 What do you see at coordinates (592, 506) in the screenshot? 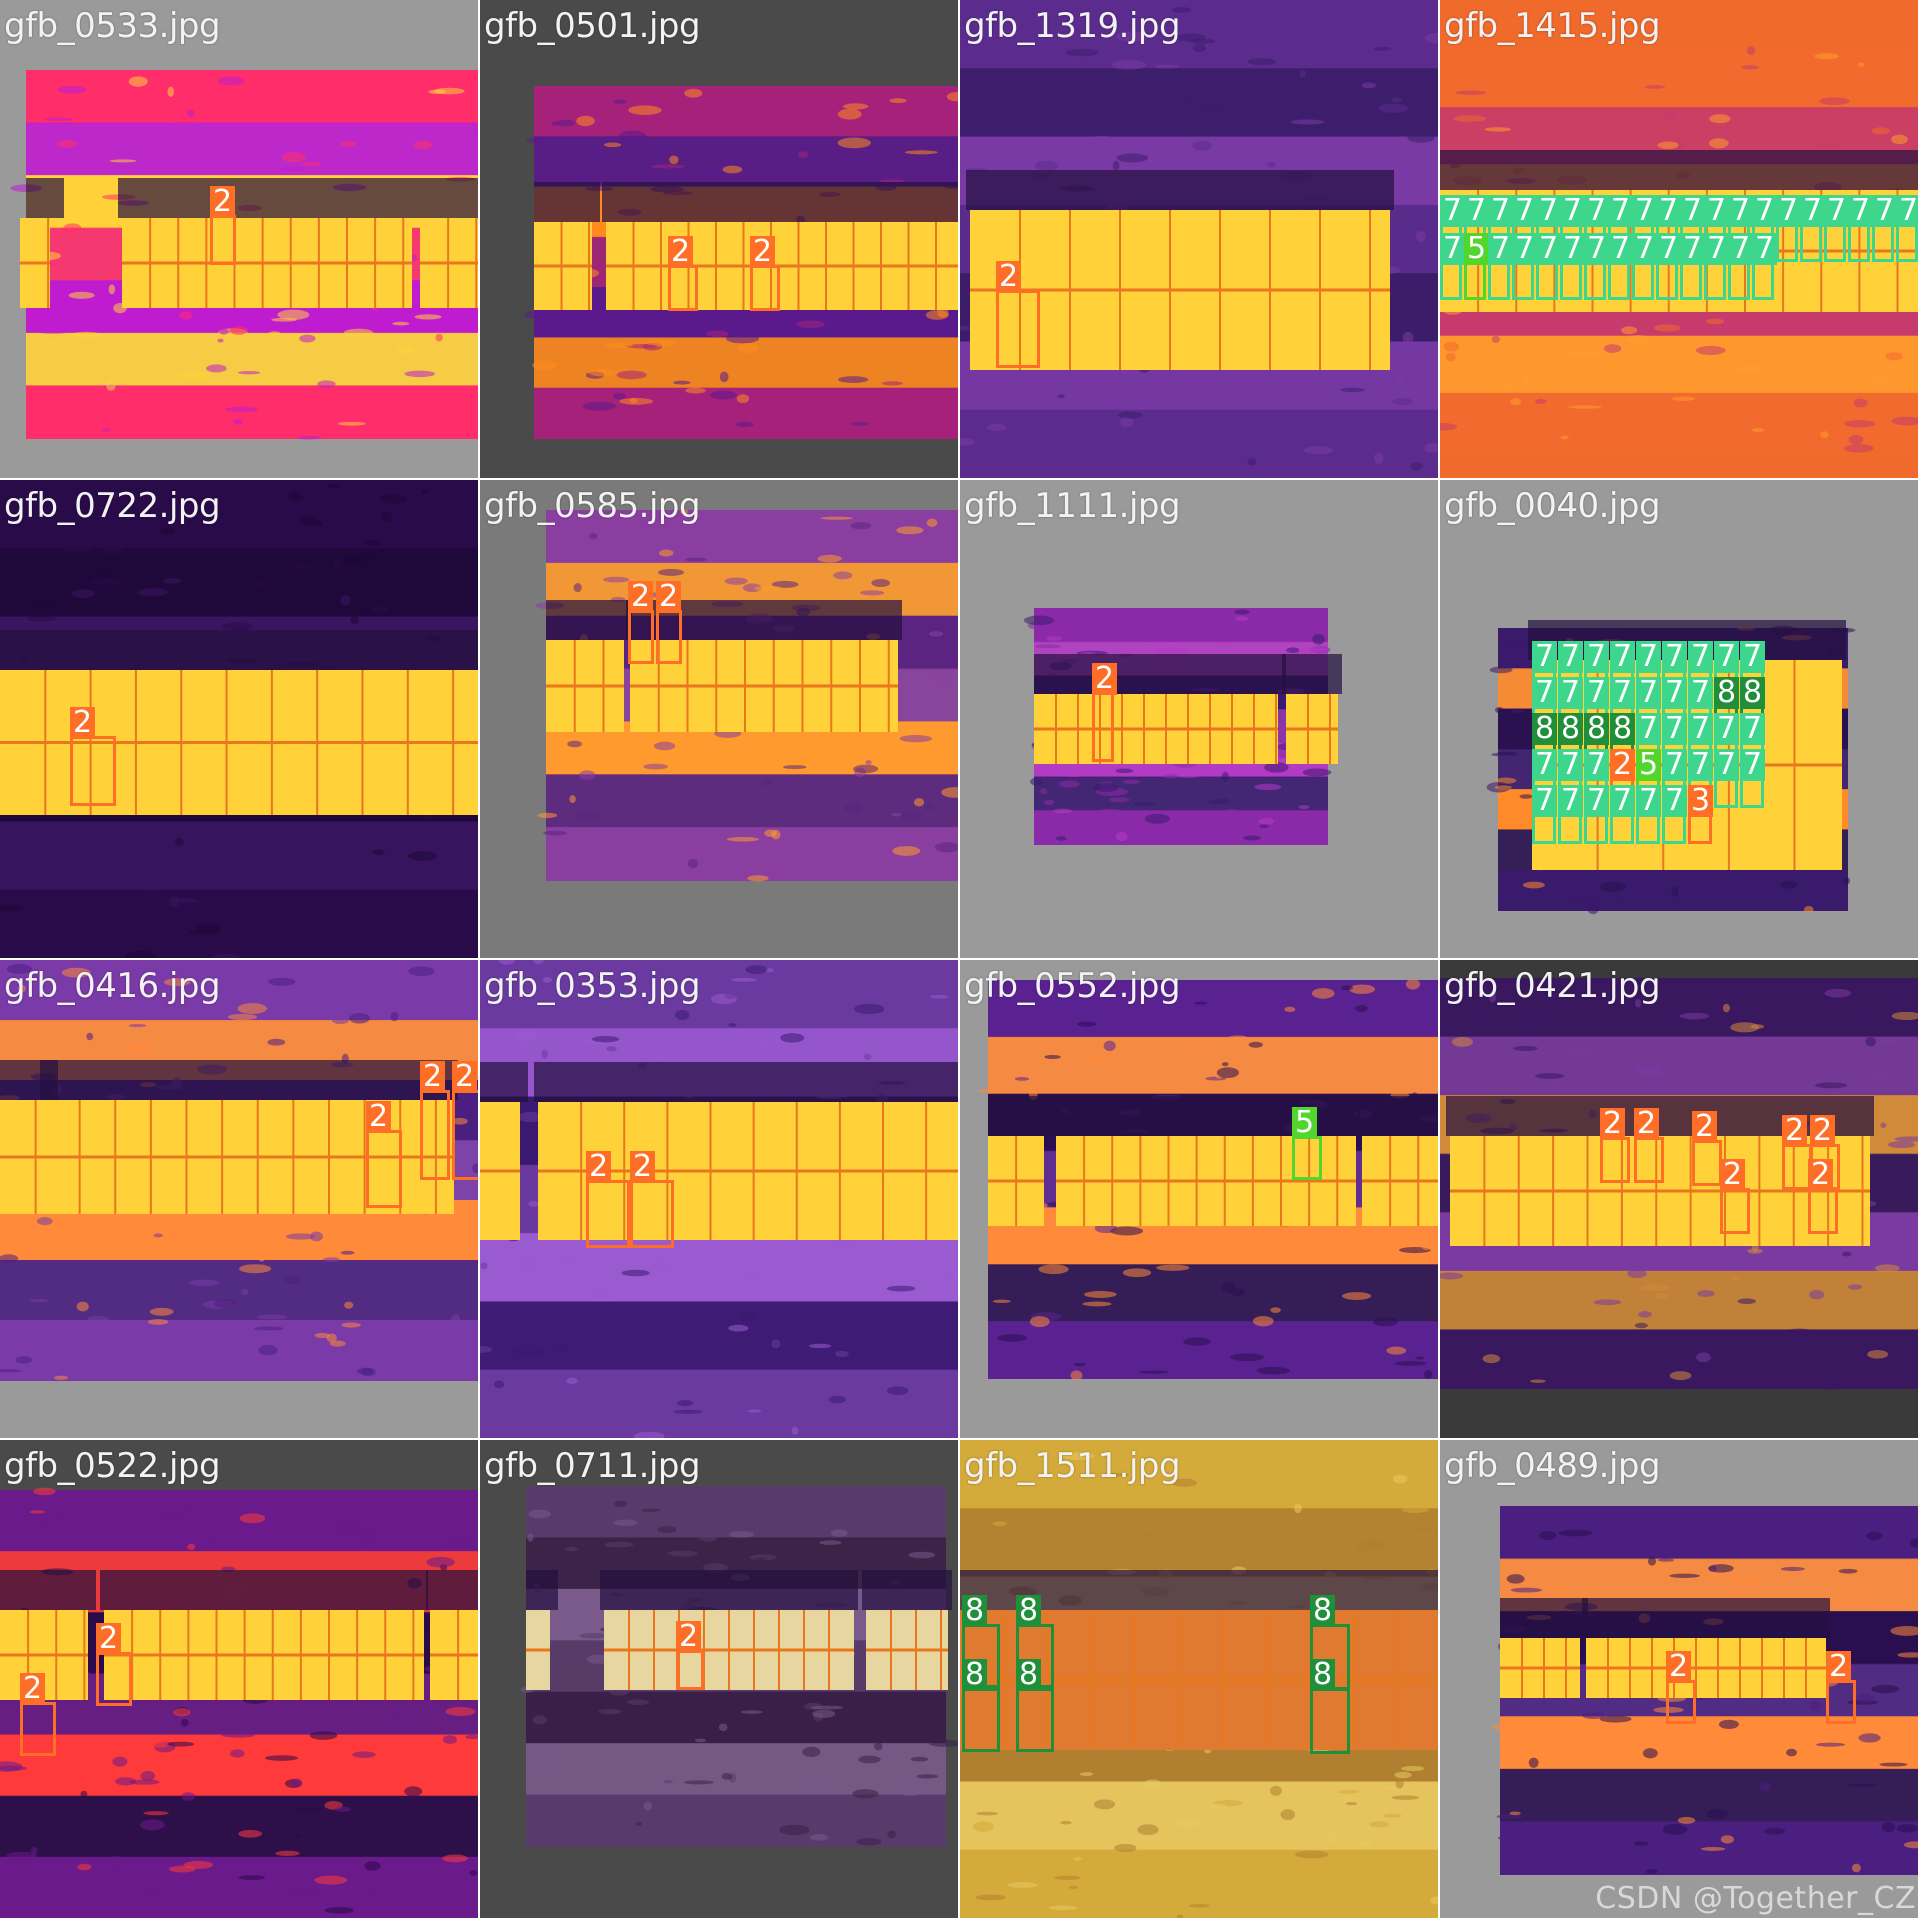
I see `image-filename: gfb_0585.jpg` at bounding box center [592, 506].